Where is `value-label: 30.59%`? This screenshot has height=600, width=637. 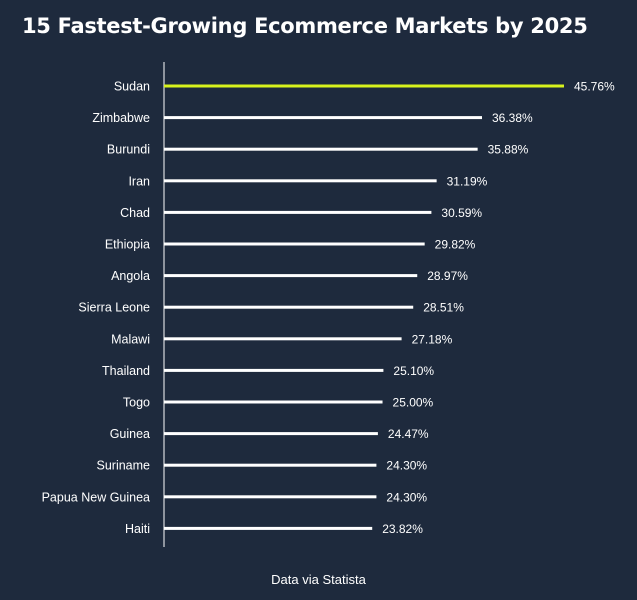 value-label: 30.59% is located at coordinates (461, 213).